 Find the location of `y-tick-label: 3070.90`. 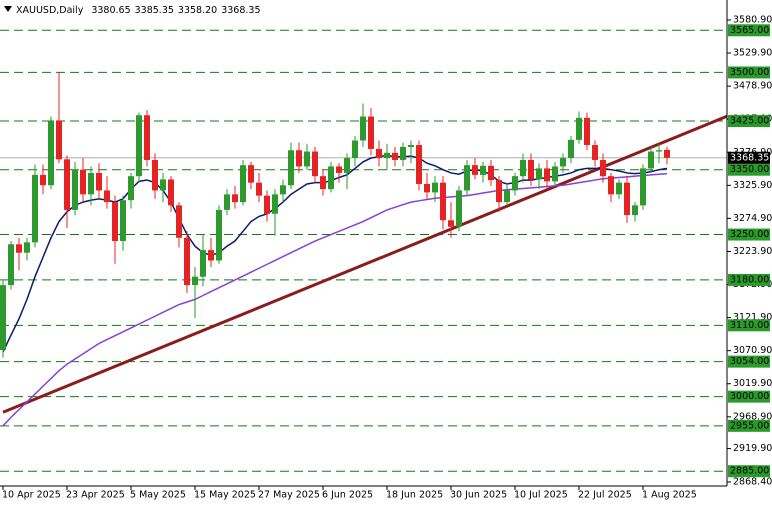

y-tick-label: 3070.90 is located at coordinates (752, 350).